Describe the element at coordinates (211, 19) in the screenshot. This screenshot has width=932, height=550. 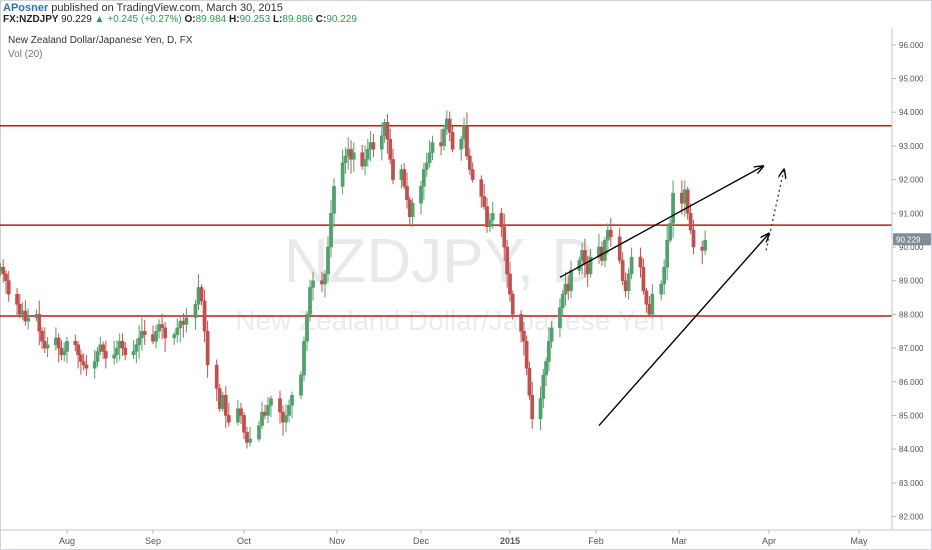
I see `open-value: 89.984` at that location.